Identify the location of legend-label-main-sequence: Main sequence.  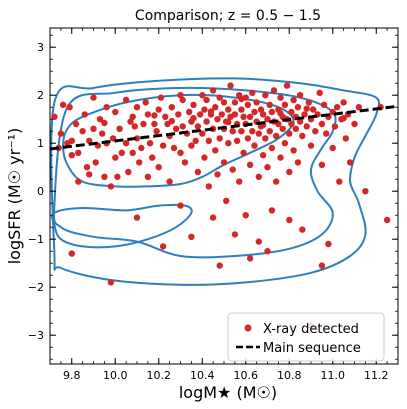
(312, 348).